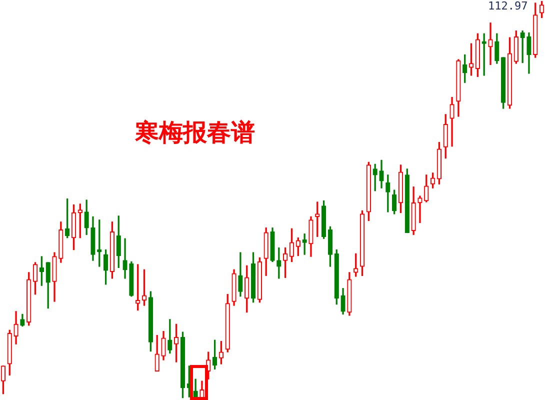 The width and height of the screenshot is (545, 400). I want to click on text: 寒梅报春谱, so click(194, 132).